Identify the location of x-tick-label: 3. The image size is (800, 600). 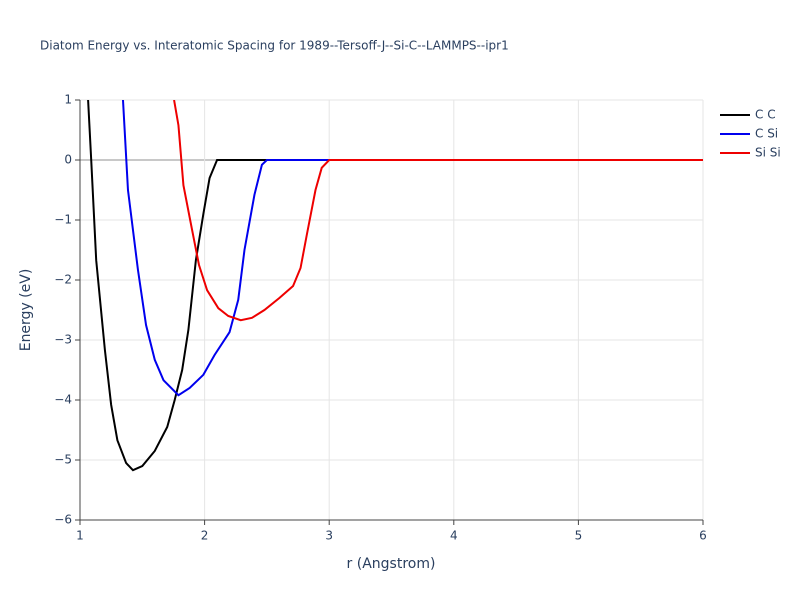
(329, 536).